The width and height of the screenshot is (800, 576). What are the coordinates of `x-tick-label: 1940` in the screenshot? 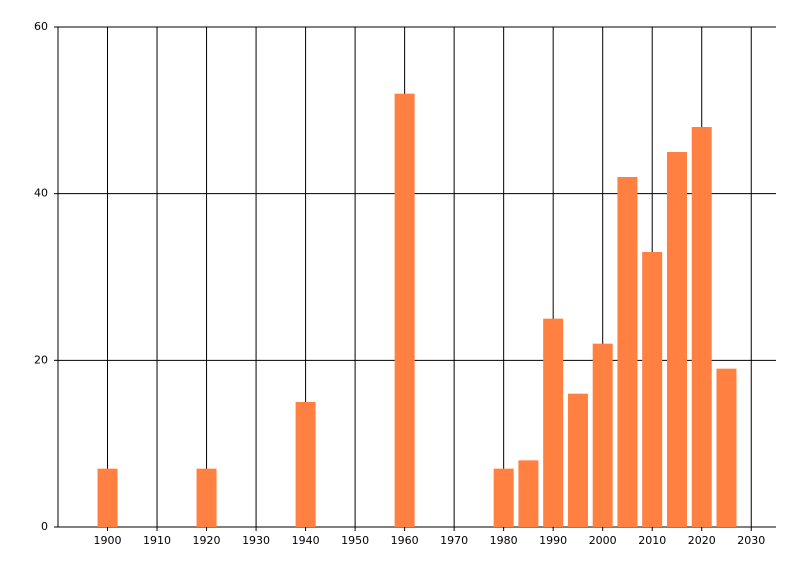 It's located at (306, 540).